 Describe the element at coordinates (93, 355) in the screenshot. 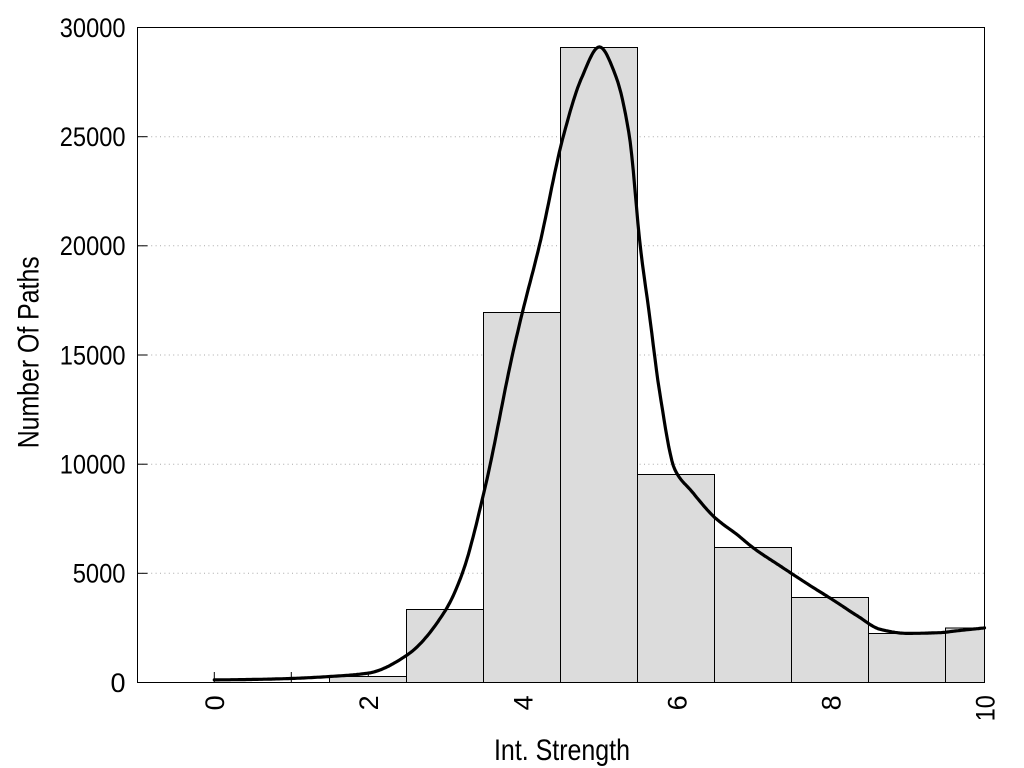

I see `svg-text: 15000` at that location.